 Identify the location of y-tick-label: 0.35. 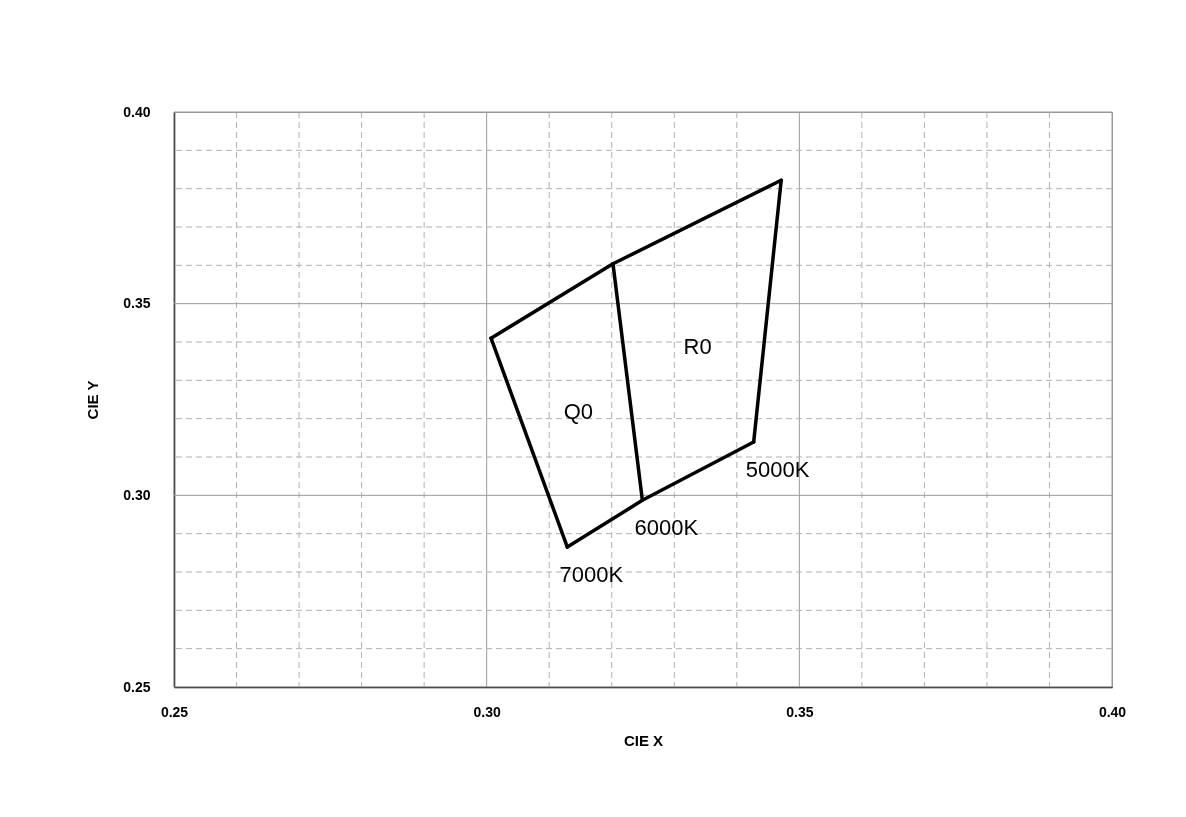
(137, 303).